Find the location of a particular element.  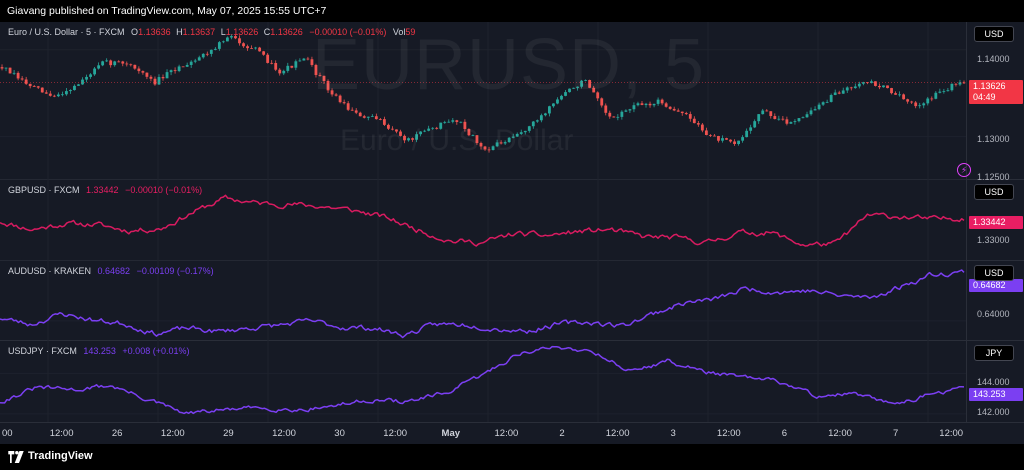

time-label: 00 is located at coordinates (7, 433).